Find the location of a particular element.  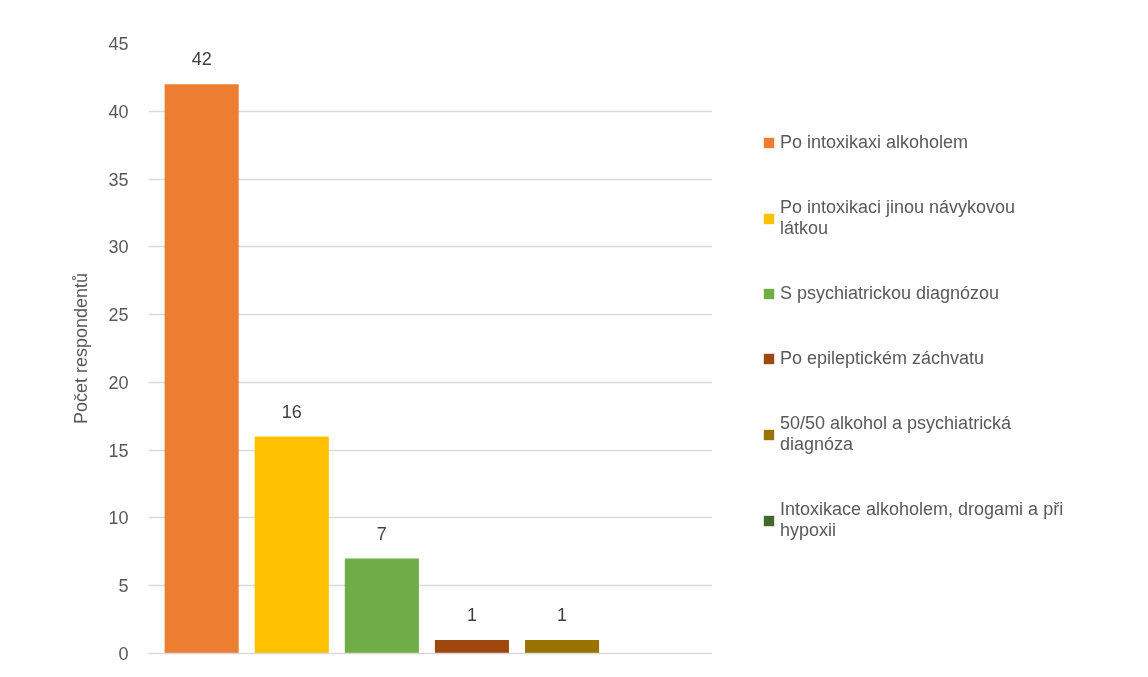

legend-label: 50/50 alkohol a psychiatrická diagnóza is located at coordinates (896, 434).